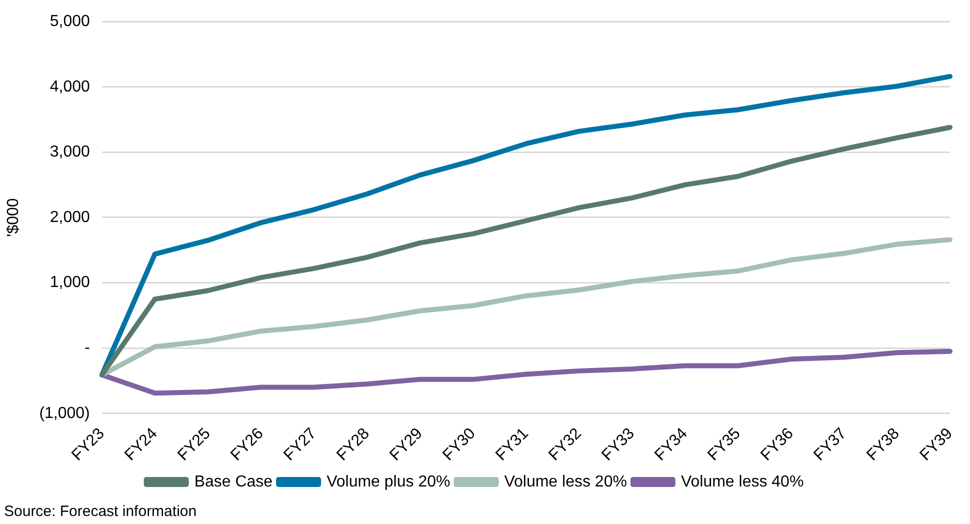 The image size is (970, 524). What do you see at coordinates (742, 481) in the screenshot?
I see `legend-label: Volume less 40%` at bounding box center [742, 481].